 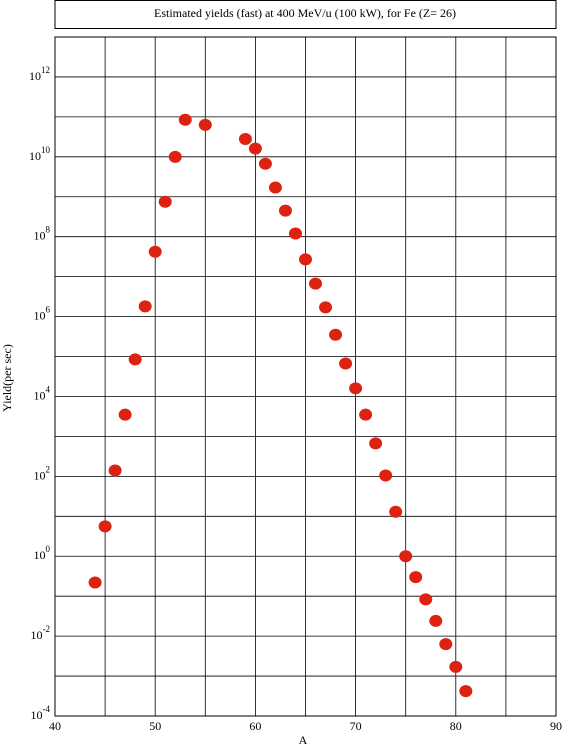 What do you see at coordinates (45, 70) in the screenshot?
I see `tick-exponent: 12` at bounding box center [45, 70].